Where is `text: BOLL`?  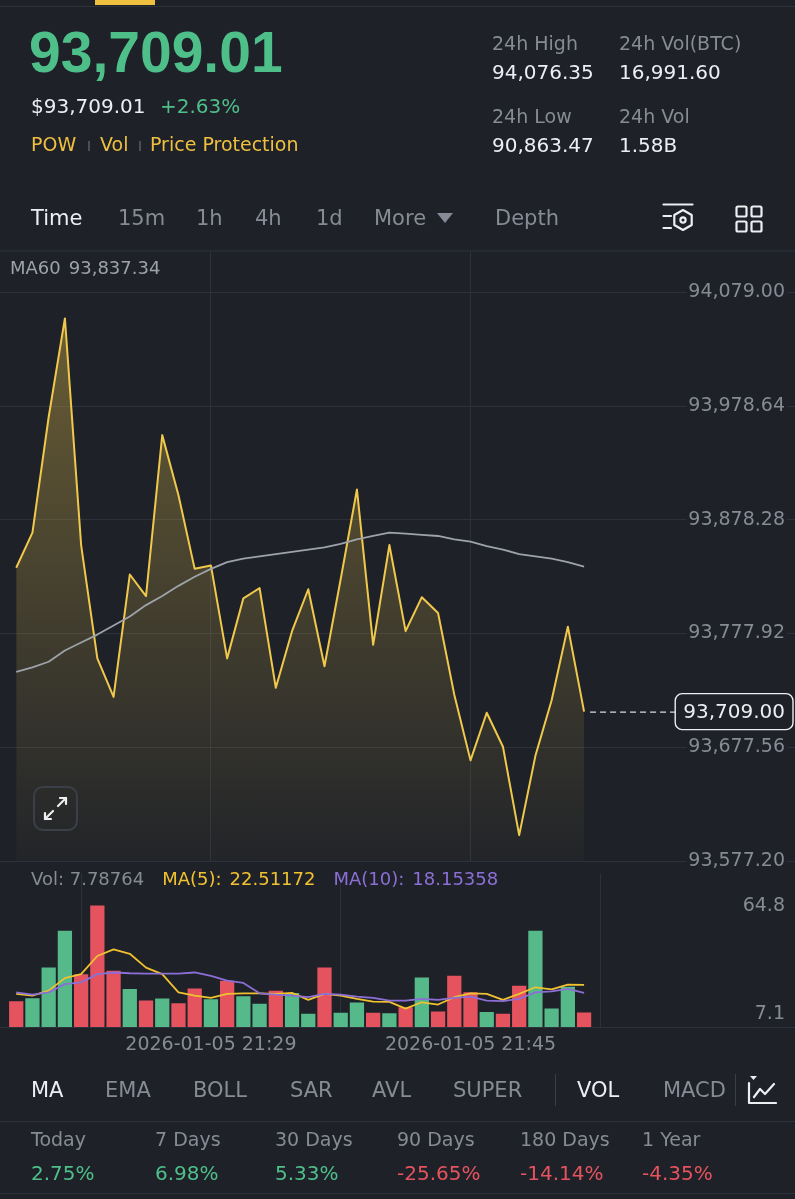
text: BOLL is located at coordinates (220, 1090).